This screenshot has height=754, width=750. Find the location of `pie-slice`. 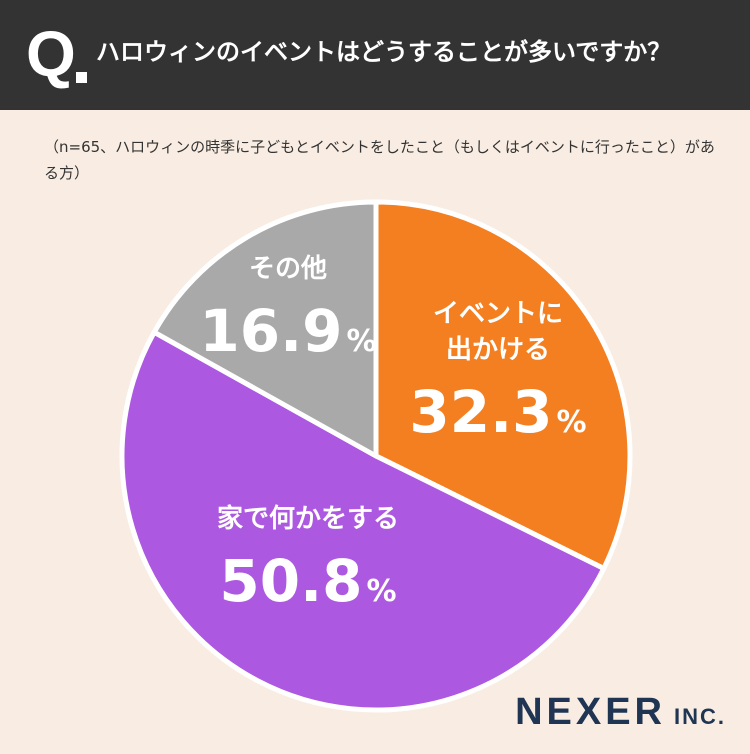

pie-slice is located at coordinates (265, 329).